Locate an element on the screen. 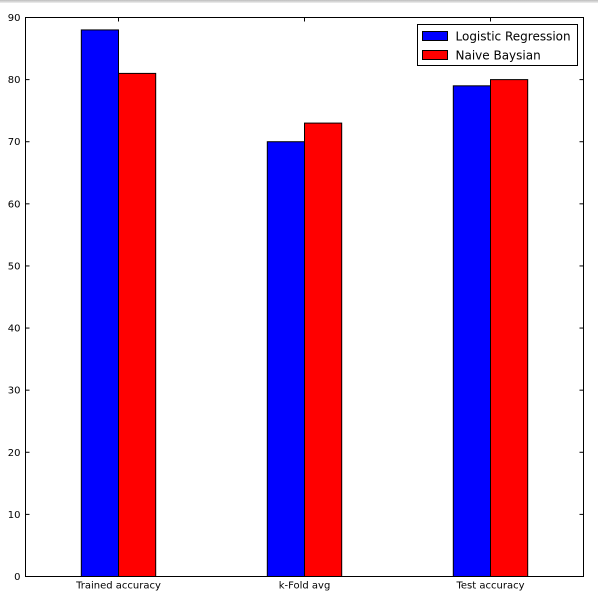 The width and height of the screenshot is (598, 595). bar-naive-baysian-test-accuracy is located at coordinates (509, 328).